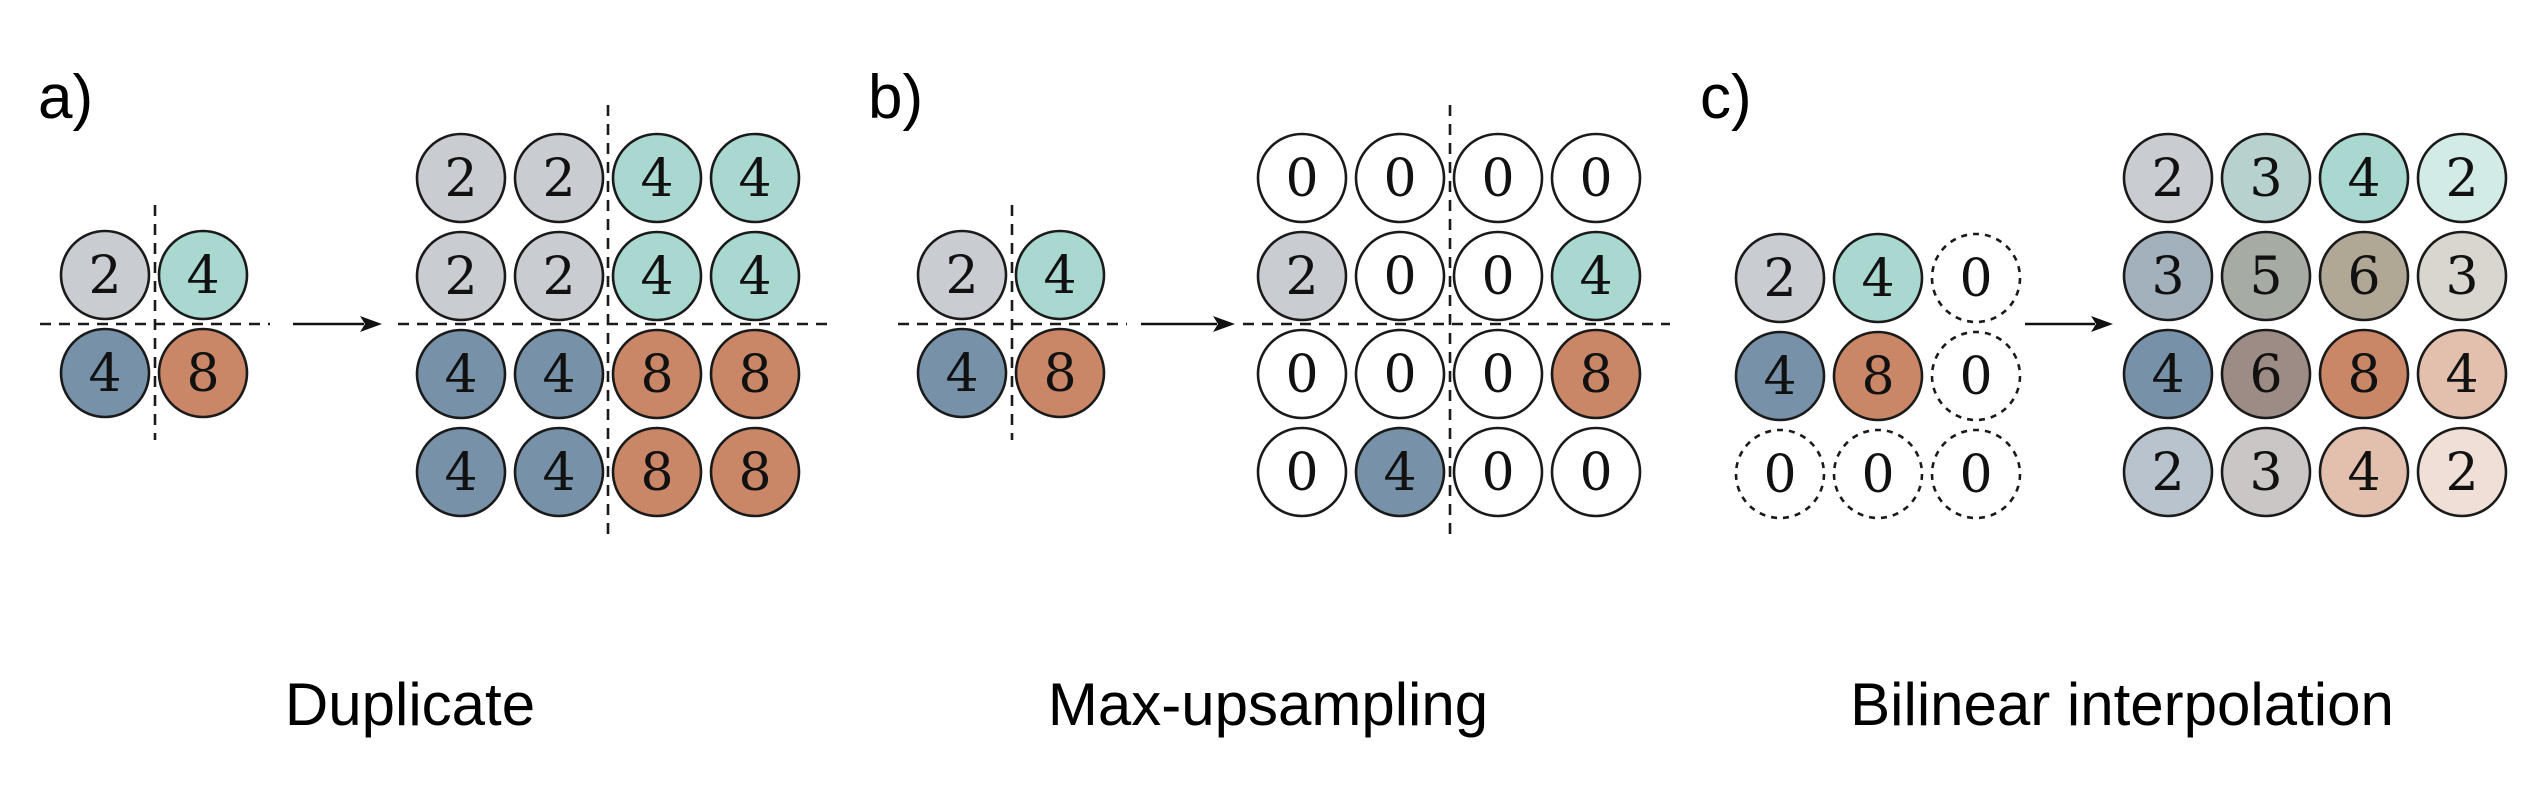  I want to click on cell-value: 6, so click(2363, 277).